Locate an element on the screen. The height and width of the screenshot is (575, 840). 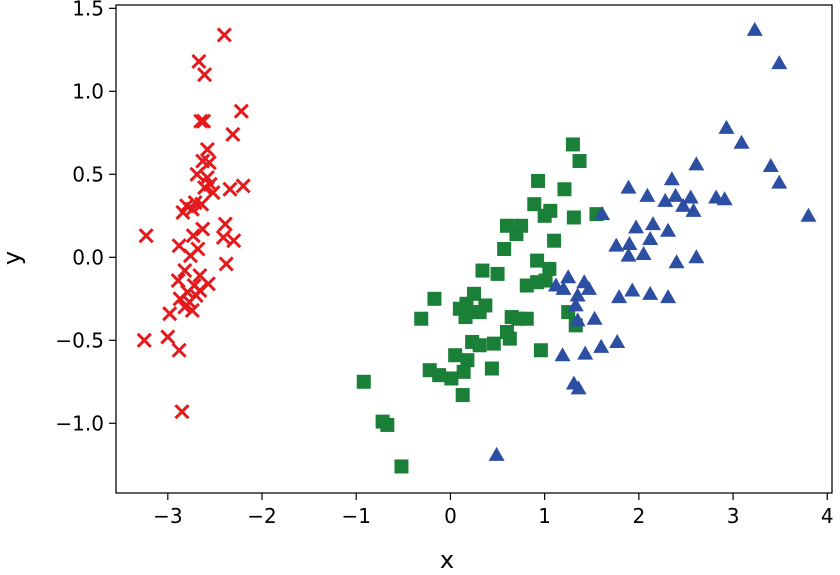
x-axis-label: x is located at coordinates (447, 560).